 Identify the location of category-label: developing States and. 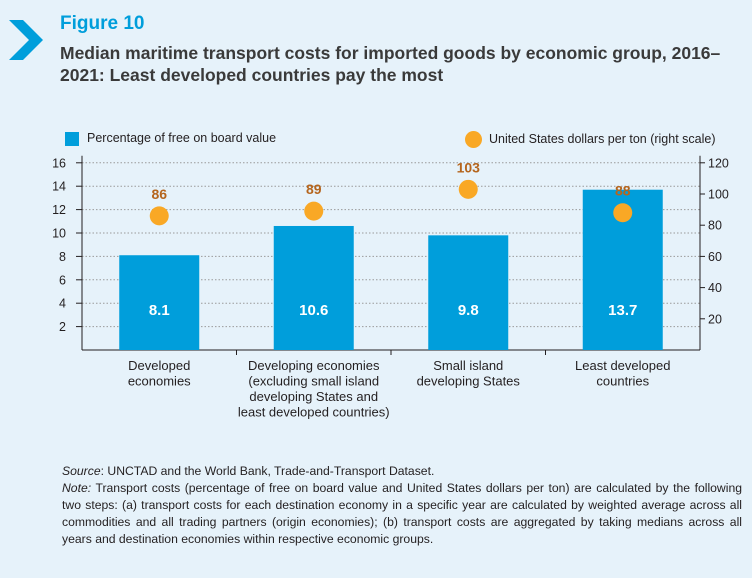
(313, 396).